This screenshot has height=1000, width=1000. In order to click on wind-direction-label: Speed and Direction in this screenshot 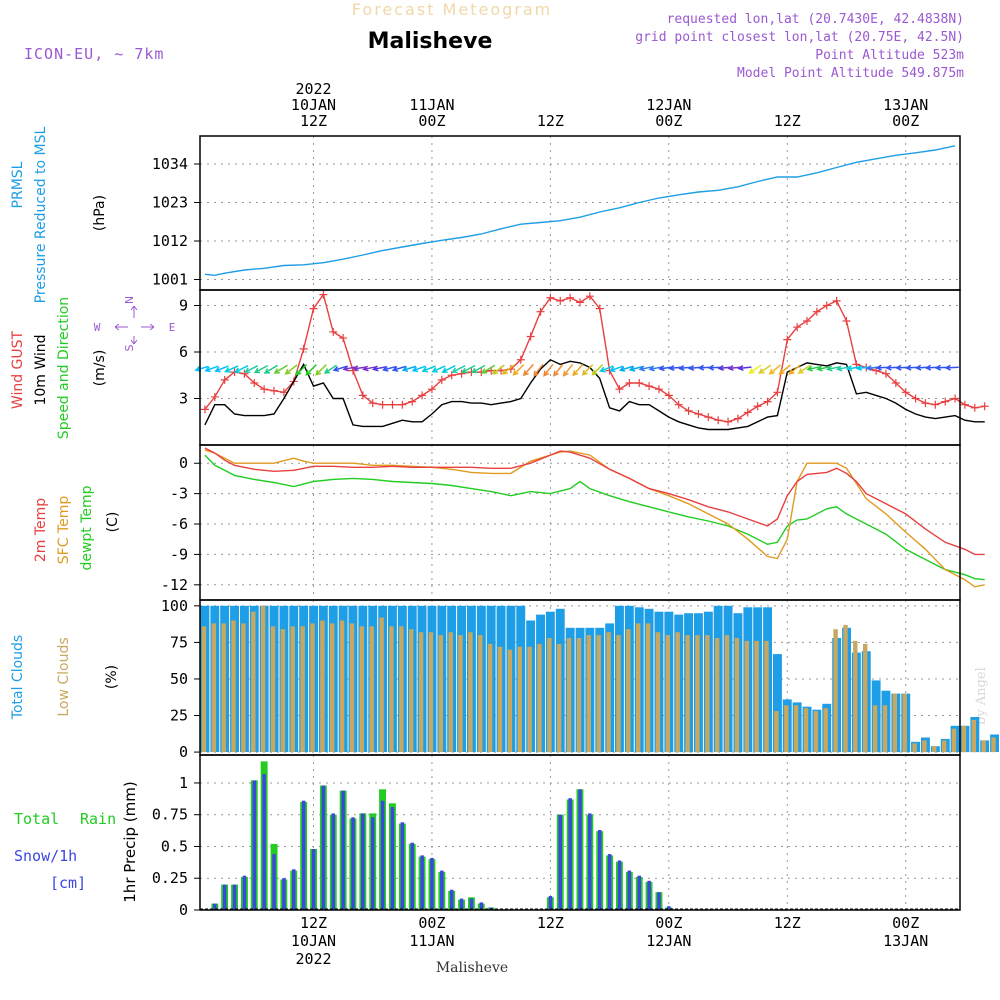, I will do `click(64, 368)`.